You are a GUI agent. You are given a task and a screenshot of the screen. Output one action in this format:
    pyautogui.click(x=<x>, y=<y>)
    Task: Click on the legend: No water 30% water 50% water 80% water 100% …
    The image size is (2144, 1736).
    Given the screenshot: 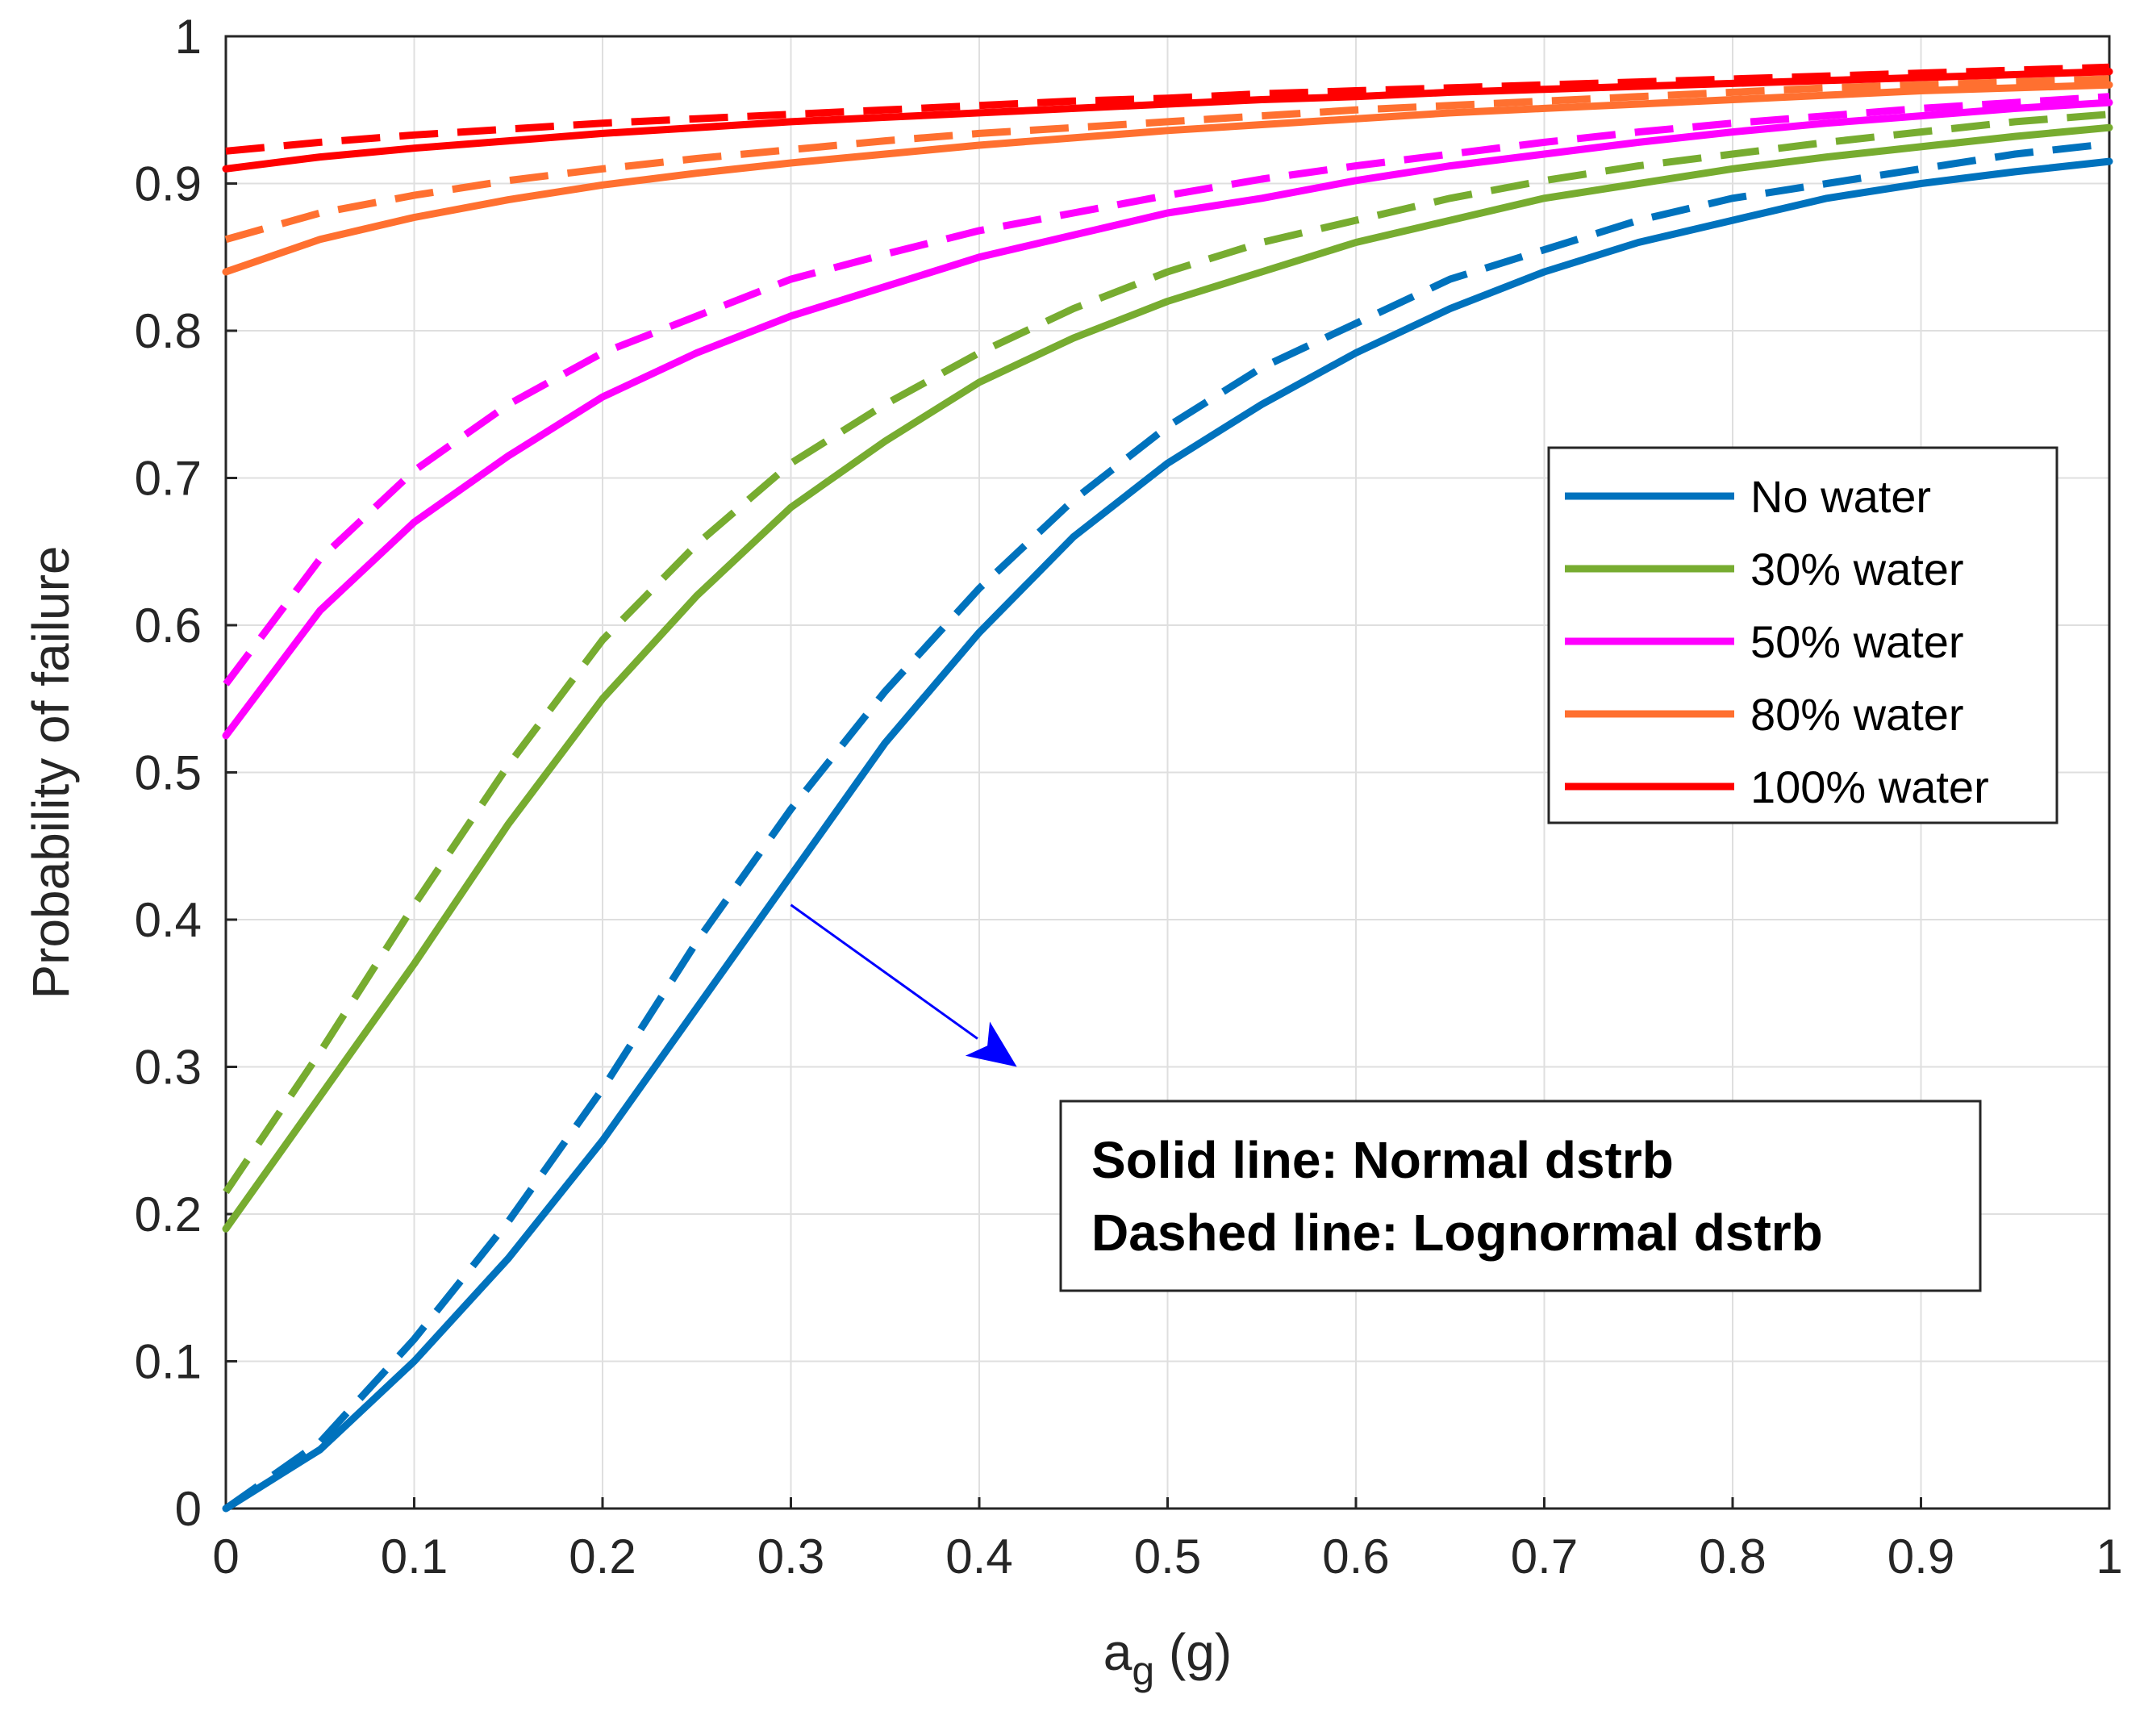 What is the action you would take?
    pyautogui.click(x=1802, y=635)
    